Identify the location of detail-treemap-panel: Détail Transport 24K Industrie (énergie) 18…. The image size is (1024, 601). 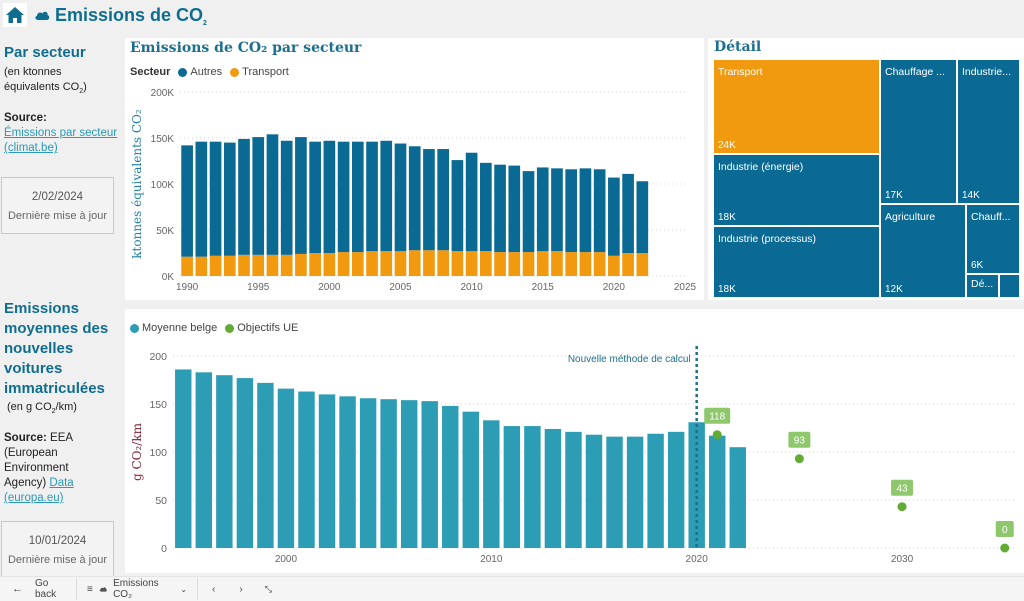
(866, 169).